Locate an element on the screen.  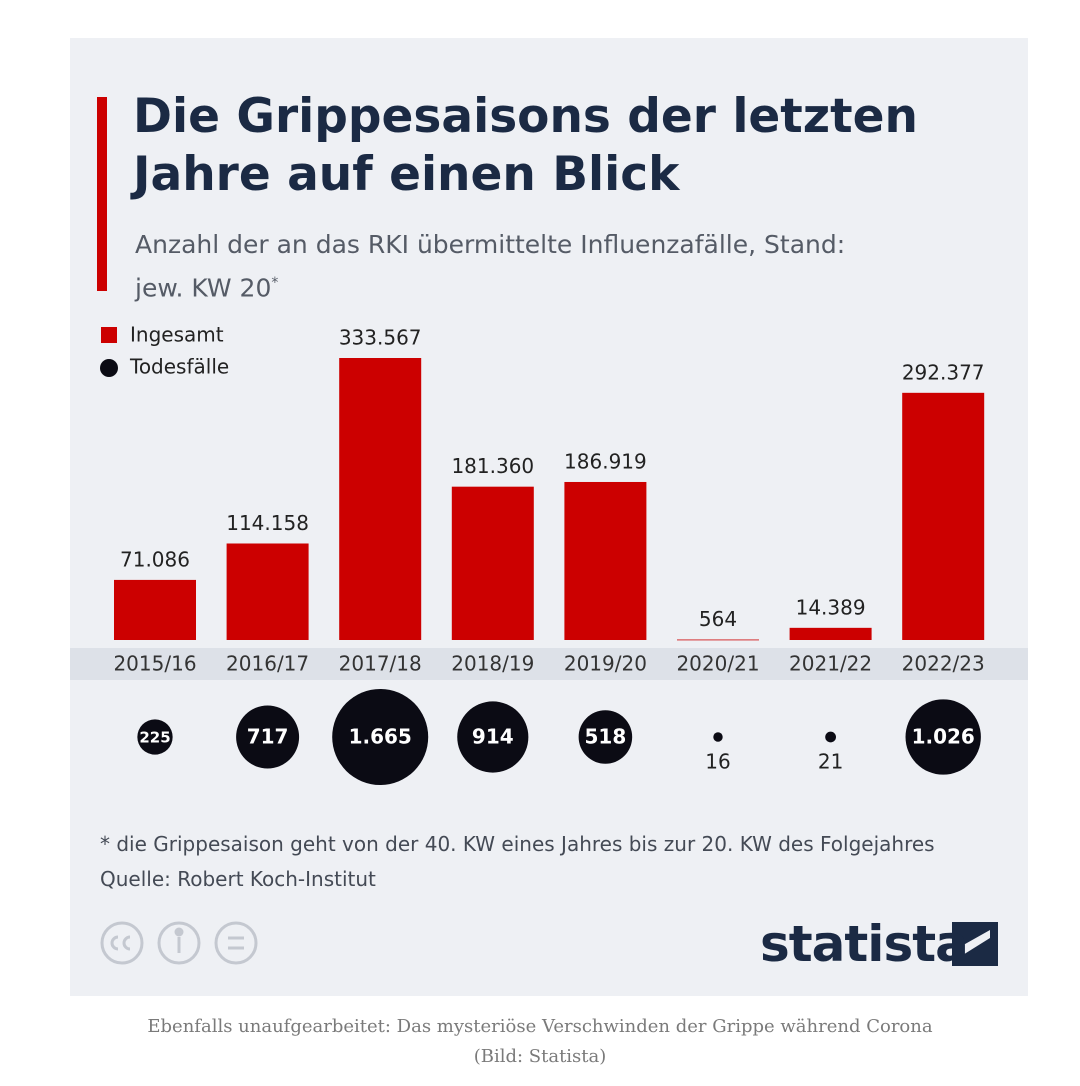
bubble-value-label: 16 is located at coordinates (717, 762).